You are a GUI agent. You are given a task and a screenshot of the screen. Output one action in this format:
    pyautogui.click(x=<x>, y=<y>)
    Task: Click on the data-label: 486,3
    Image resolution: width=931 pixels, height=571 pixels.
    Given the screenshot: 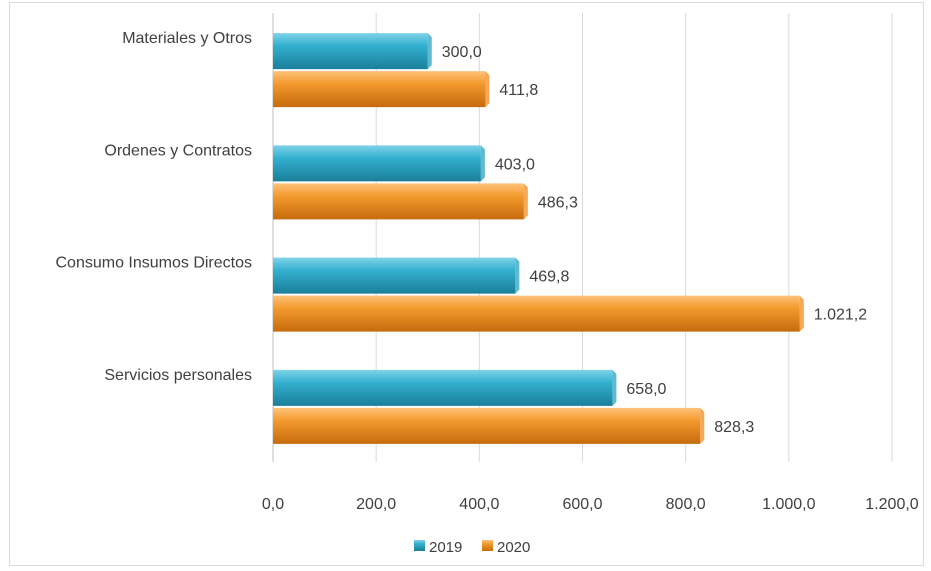 What is the action you would take?
    pyautogui.click(x=558, y=202)
    